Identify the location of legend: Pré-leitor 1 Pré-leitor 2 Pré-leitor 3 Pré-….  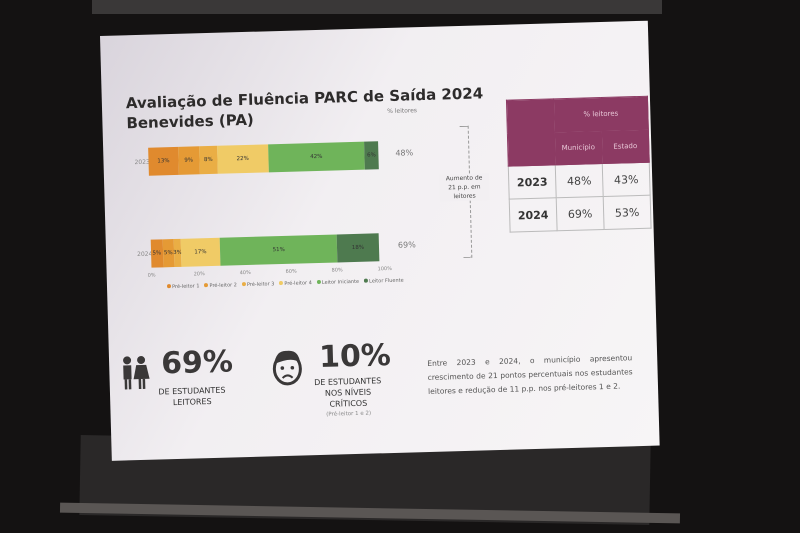
(285, 284).